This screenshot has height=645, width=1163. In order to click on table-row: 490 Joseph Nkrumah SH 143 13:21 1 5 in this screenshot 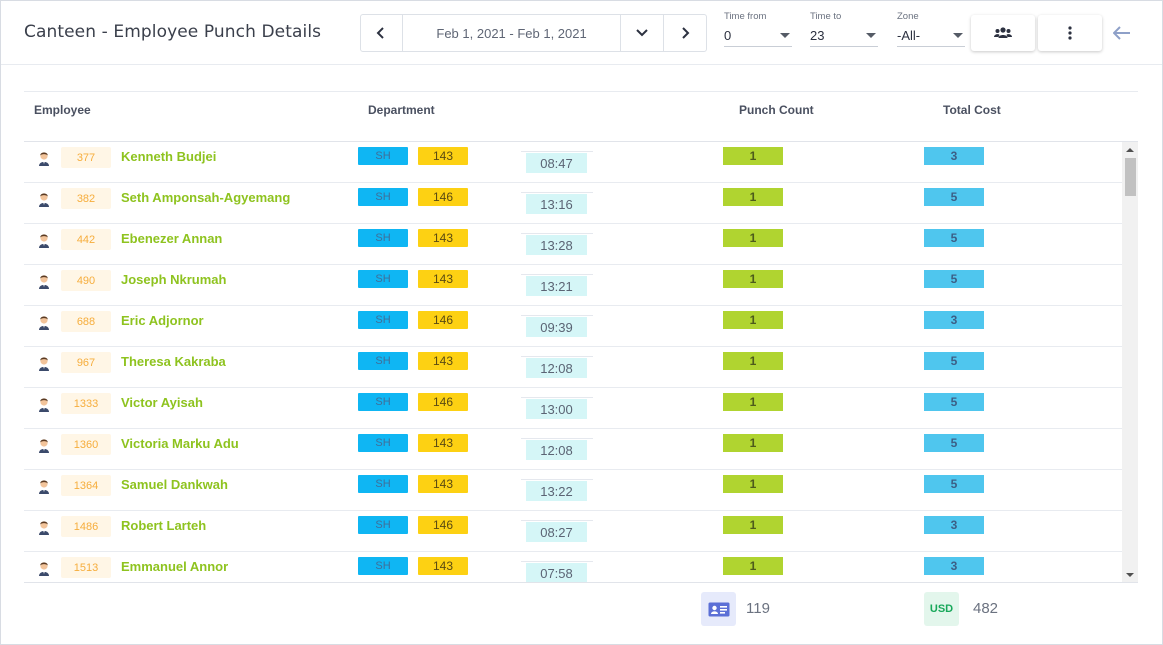, I will do `click(573, 285)`.